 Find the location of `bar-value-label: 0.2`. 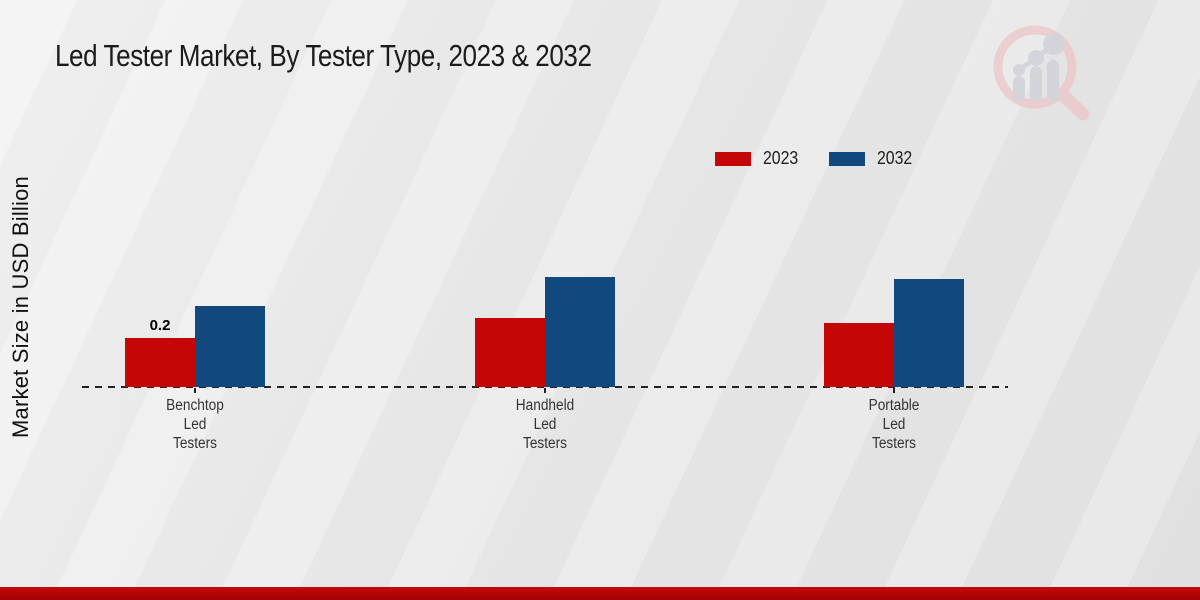

bar-value-label: 0.2 is located at coordinates (160, 325).